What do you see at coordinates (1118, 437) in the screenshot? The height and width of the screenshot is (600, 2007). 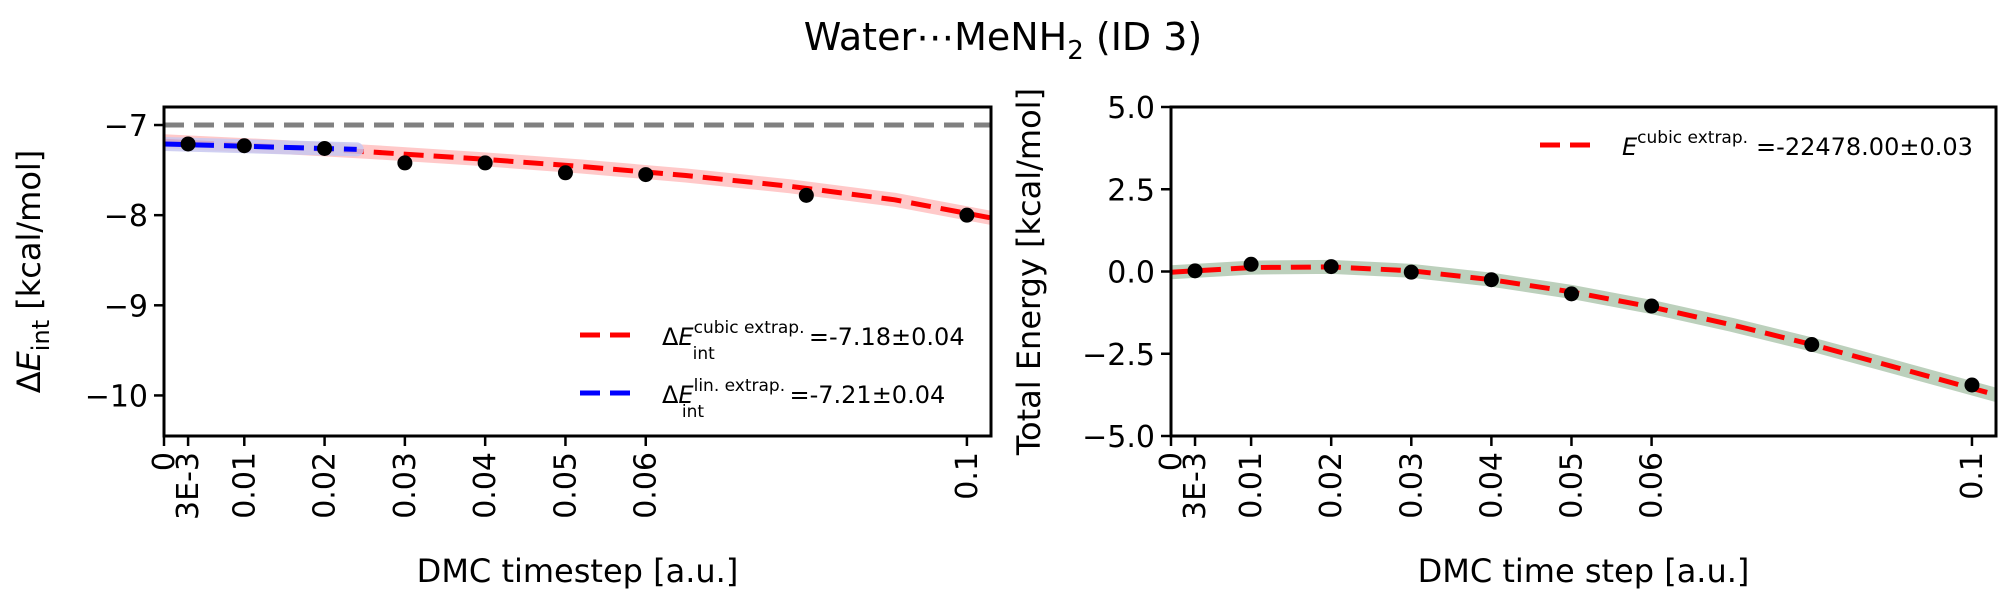 I see `y-tick-label: −5.0` at bounding box center [1118, 437].